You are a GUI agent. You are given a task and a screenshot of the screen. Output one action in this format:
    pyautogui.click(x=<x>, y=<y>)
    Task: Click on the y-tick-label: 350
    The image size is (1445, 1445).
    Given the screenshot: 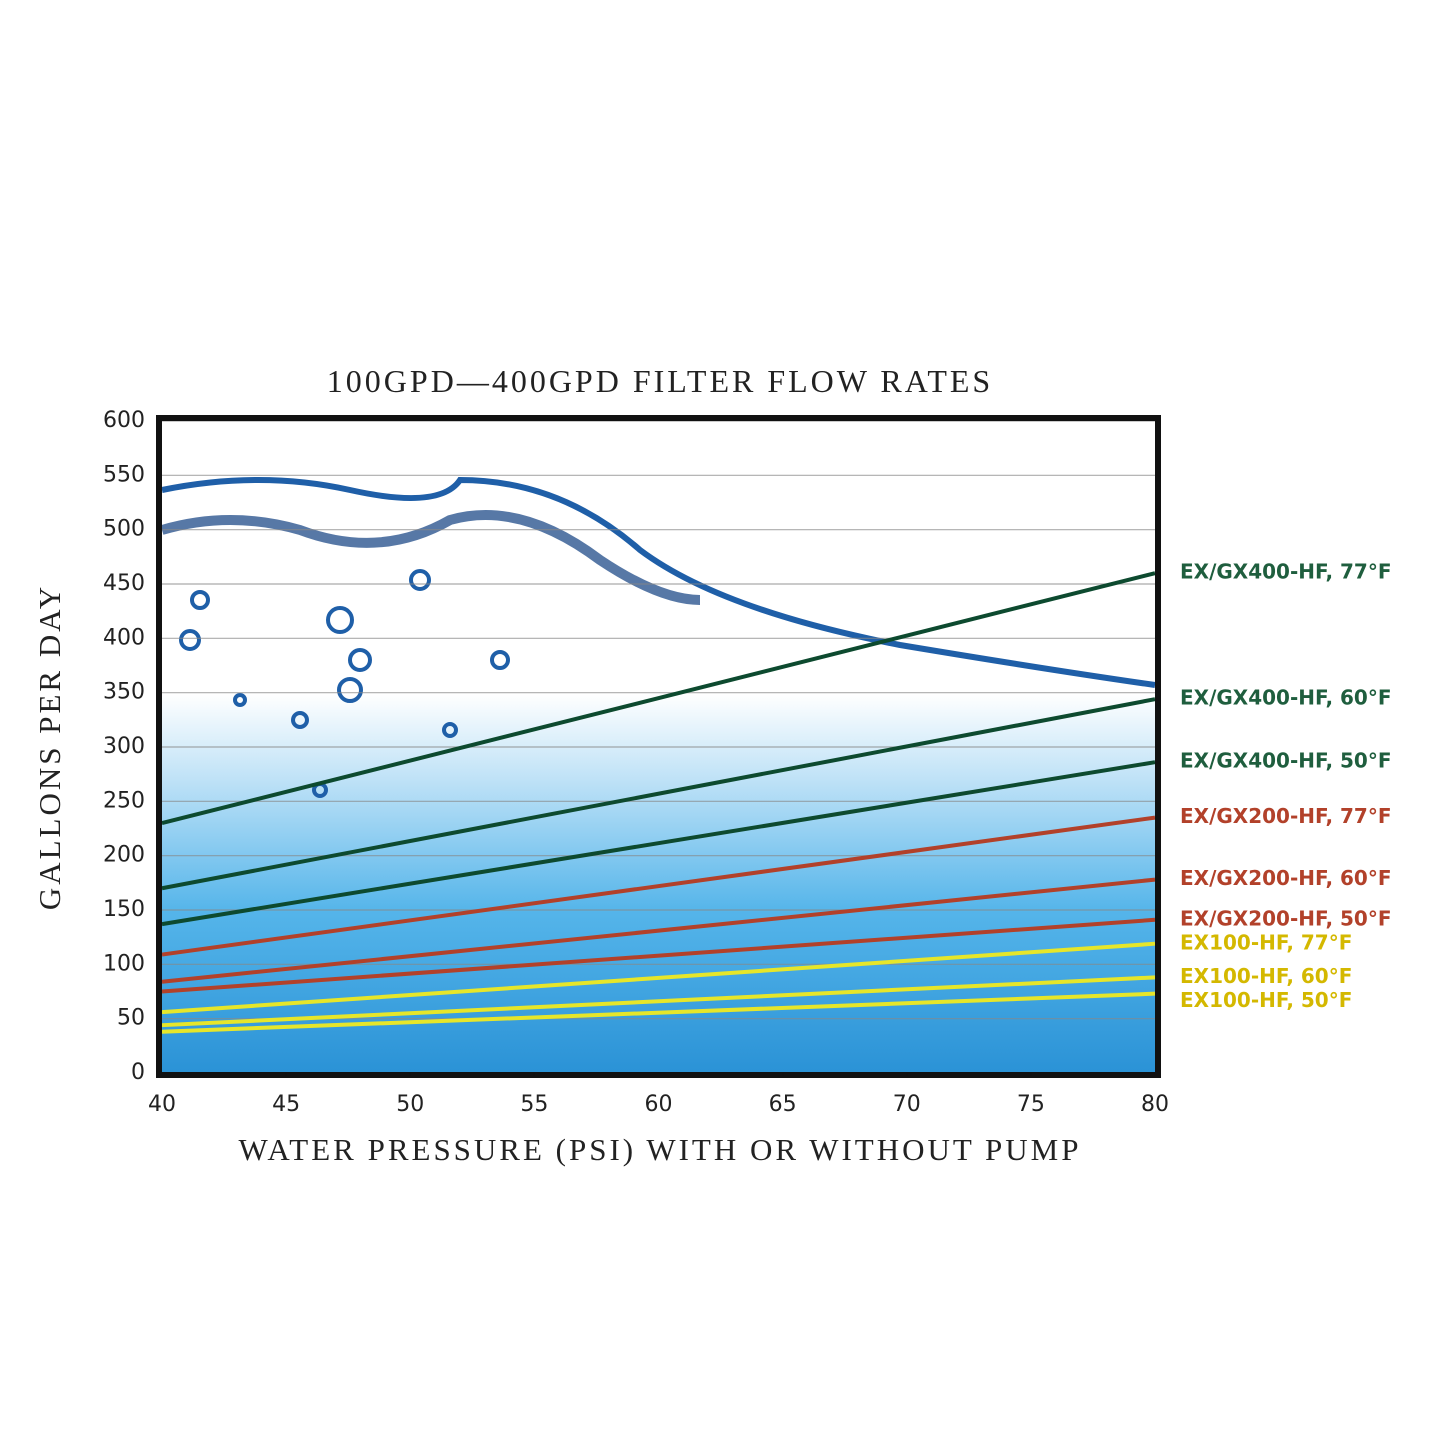 What is the action you would take?
    pyautogui.click(x=124, y=692)
    